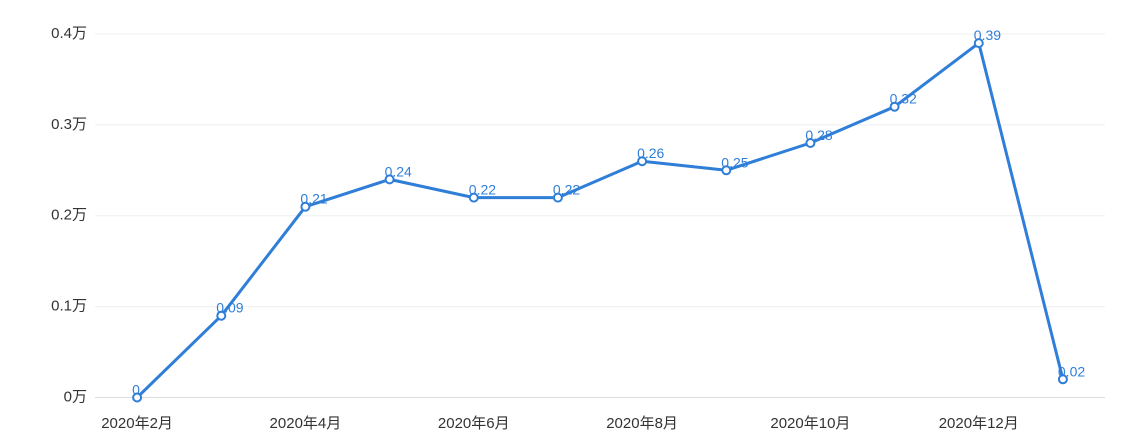 The width and height of the screenshot is (1137, 446). Describe the element at coordinates (650, 153) in the screenshot. I see `data-point-label: 0.26` at that location.